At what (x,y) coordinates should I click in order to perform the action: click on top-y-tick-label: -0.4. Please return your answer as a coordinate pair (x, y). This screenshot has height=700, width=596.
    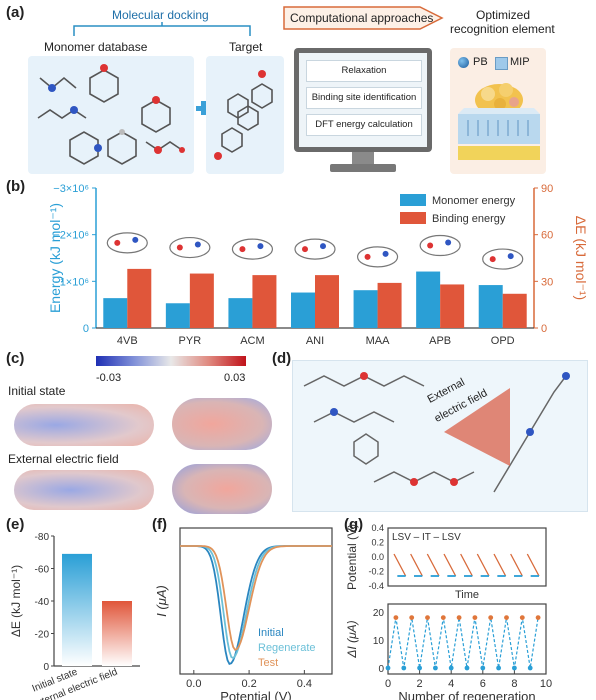
    Looking at the image, I should click on (376, 586).